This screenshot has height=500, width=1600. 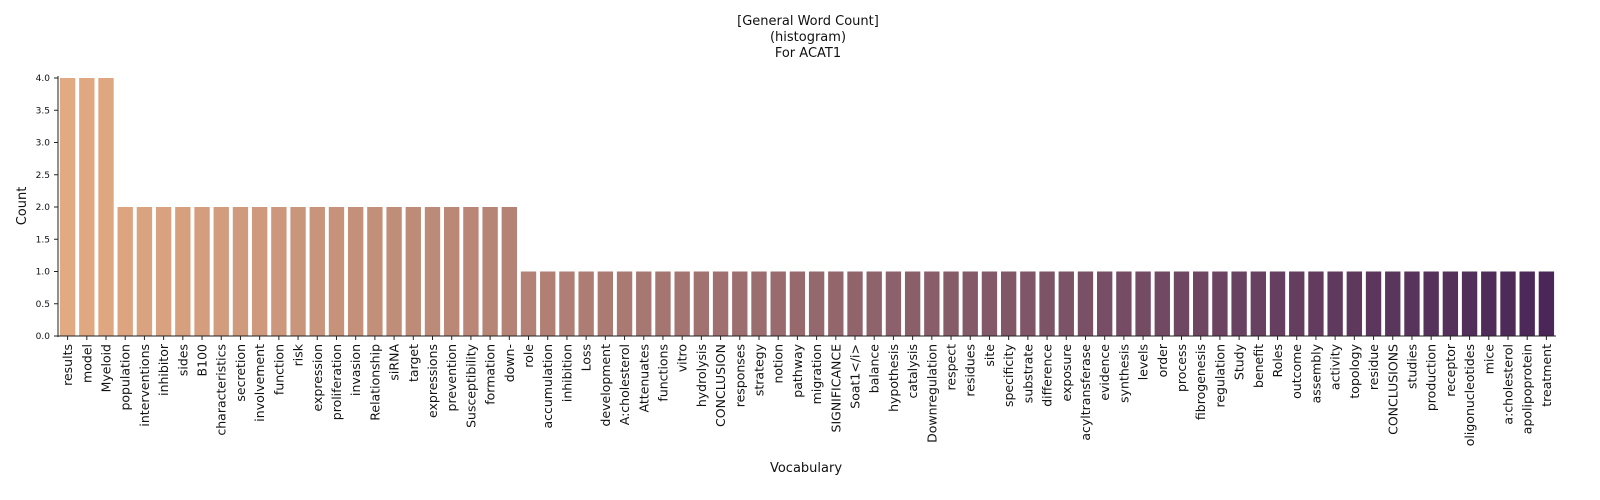 What do you see at coordinates (970, 303) in the screenshot?
I see `bar-residues` at bounding box center [970, 303].